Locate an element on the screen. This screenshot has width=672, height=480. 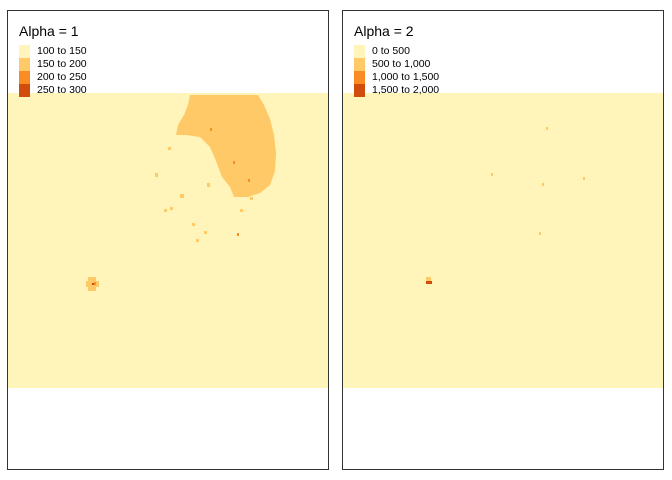
legend-item: 150 to 200 is located at coordinates (53, 64).